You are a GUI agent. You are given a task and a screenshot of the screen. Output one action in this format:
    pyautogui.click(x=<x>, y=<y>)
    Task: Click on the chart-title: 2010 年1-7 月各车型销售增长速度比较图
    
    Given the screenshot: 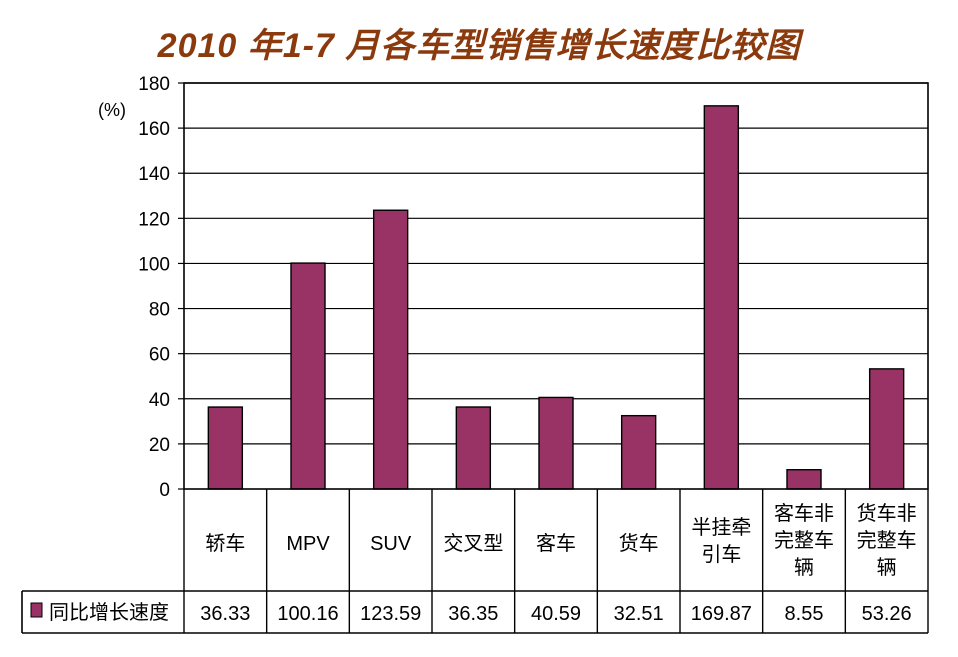 What is the action you would take?
    pyautogui.click(x=479, y=46)
    